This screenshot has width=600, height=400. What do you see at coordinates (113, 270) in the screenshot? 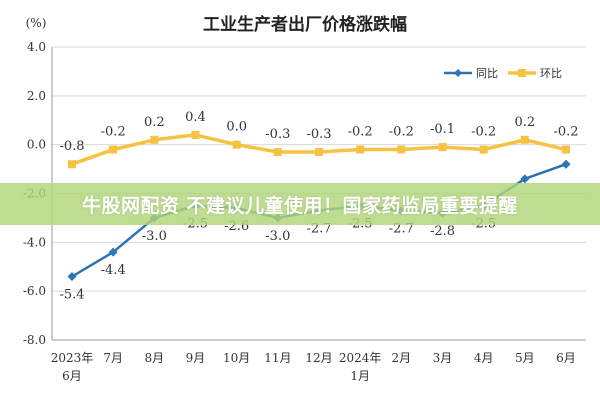
I see `data-label-yoy: -4.4` at bounding box center [113, 270].